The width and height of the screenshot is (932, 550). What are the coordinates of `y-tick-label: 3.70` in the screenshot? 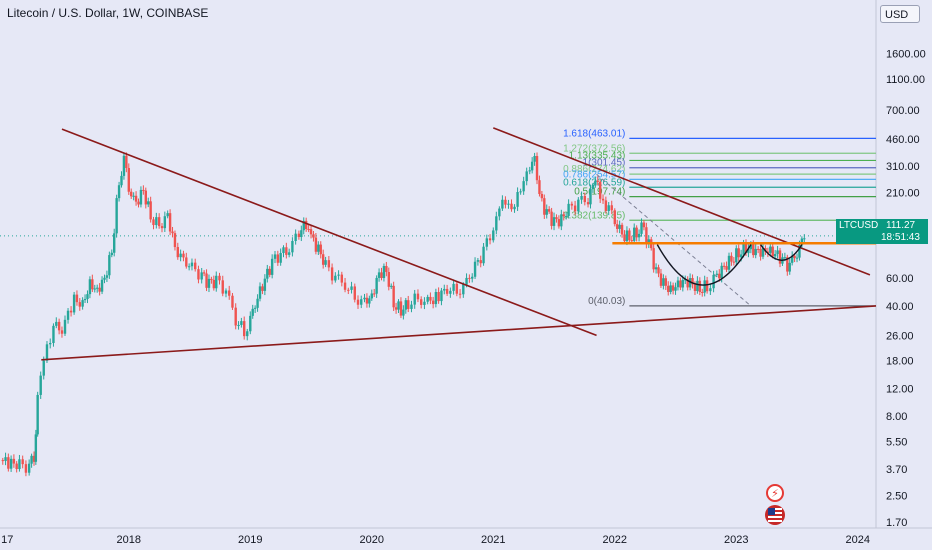 It's located at (896, 470).